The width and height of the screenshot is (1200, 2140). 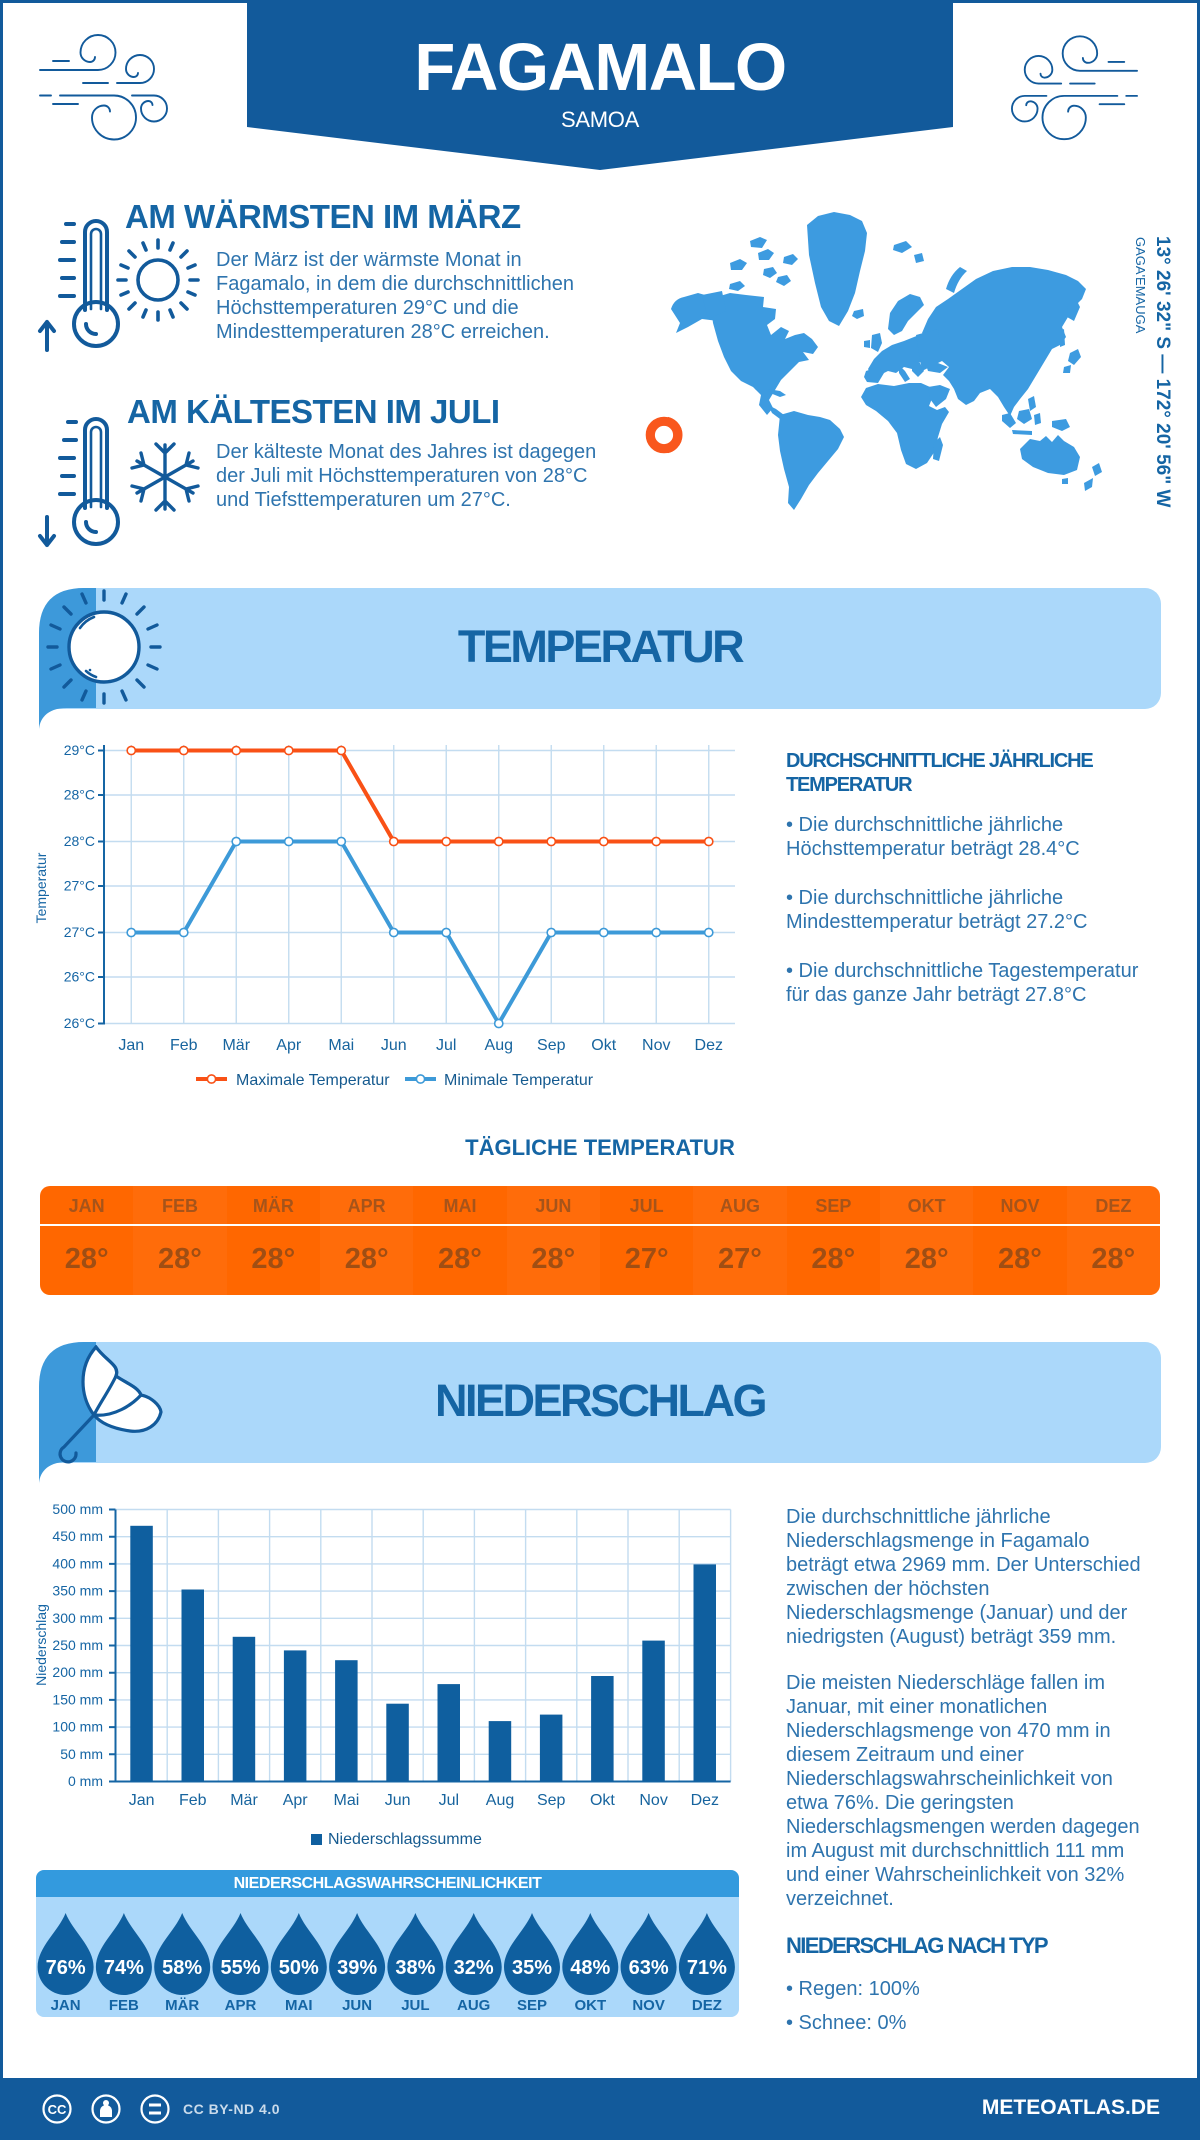 I want to click on svg-text: 200 mm, so click(x=77, y=1672).